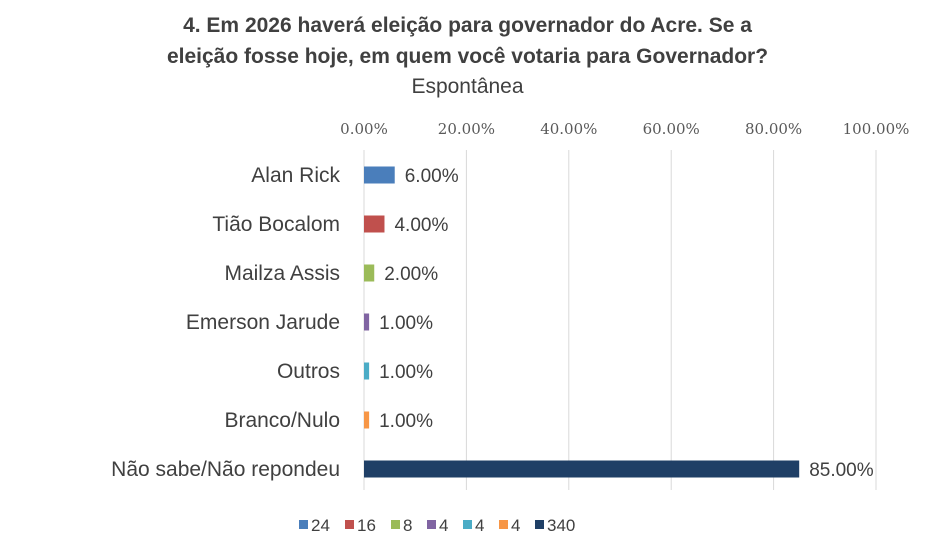 This screenshot has width=935, height=554. I want to click on x-tick-label: 20.00%, so click(466, 129).